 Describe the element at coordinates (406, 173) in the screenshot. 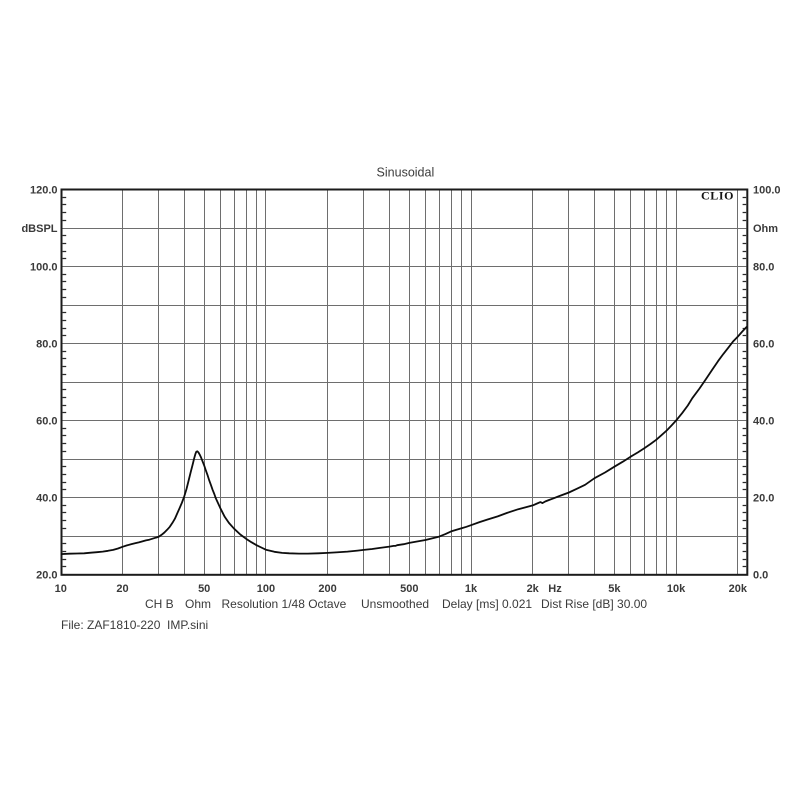

I see `svg-text: Sinusoidal` at that location.